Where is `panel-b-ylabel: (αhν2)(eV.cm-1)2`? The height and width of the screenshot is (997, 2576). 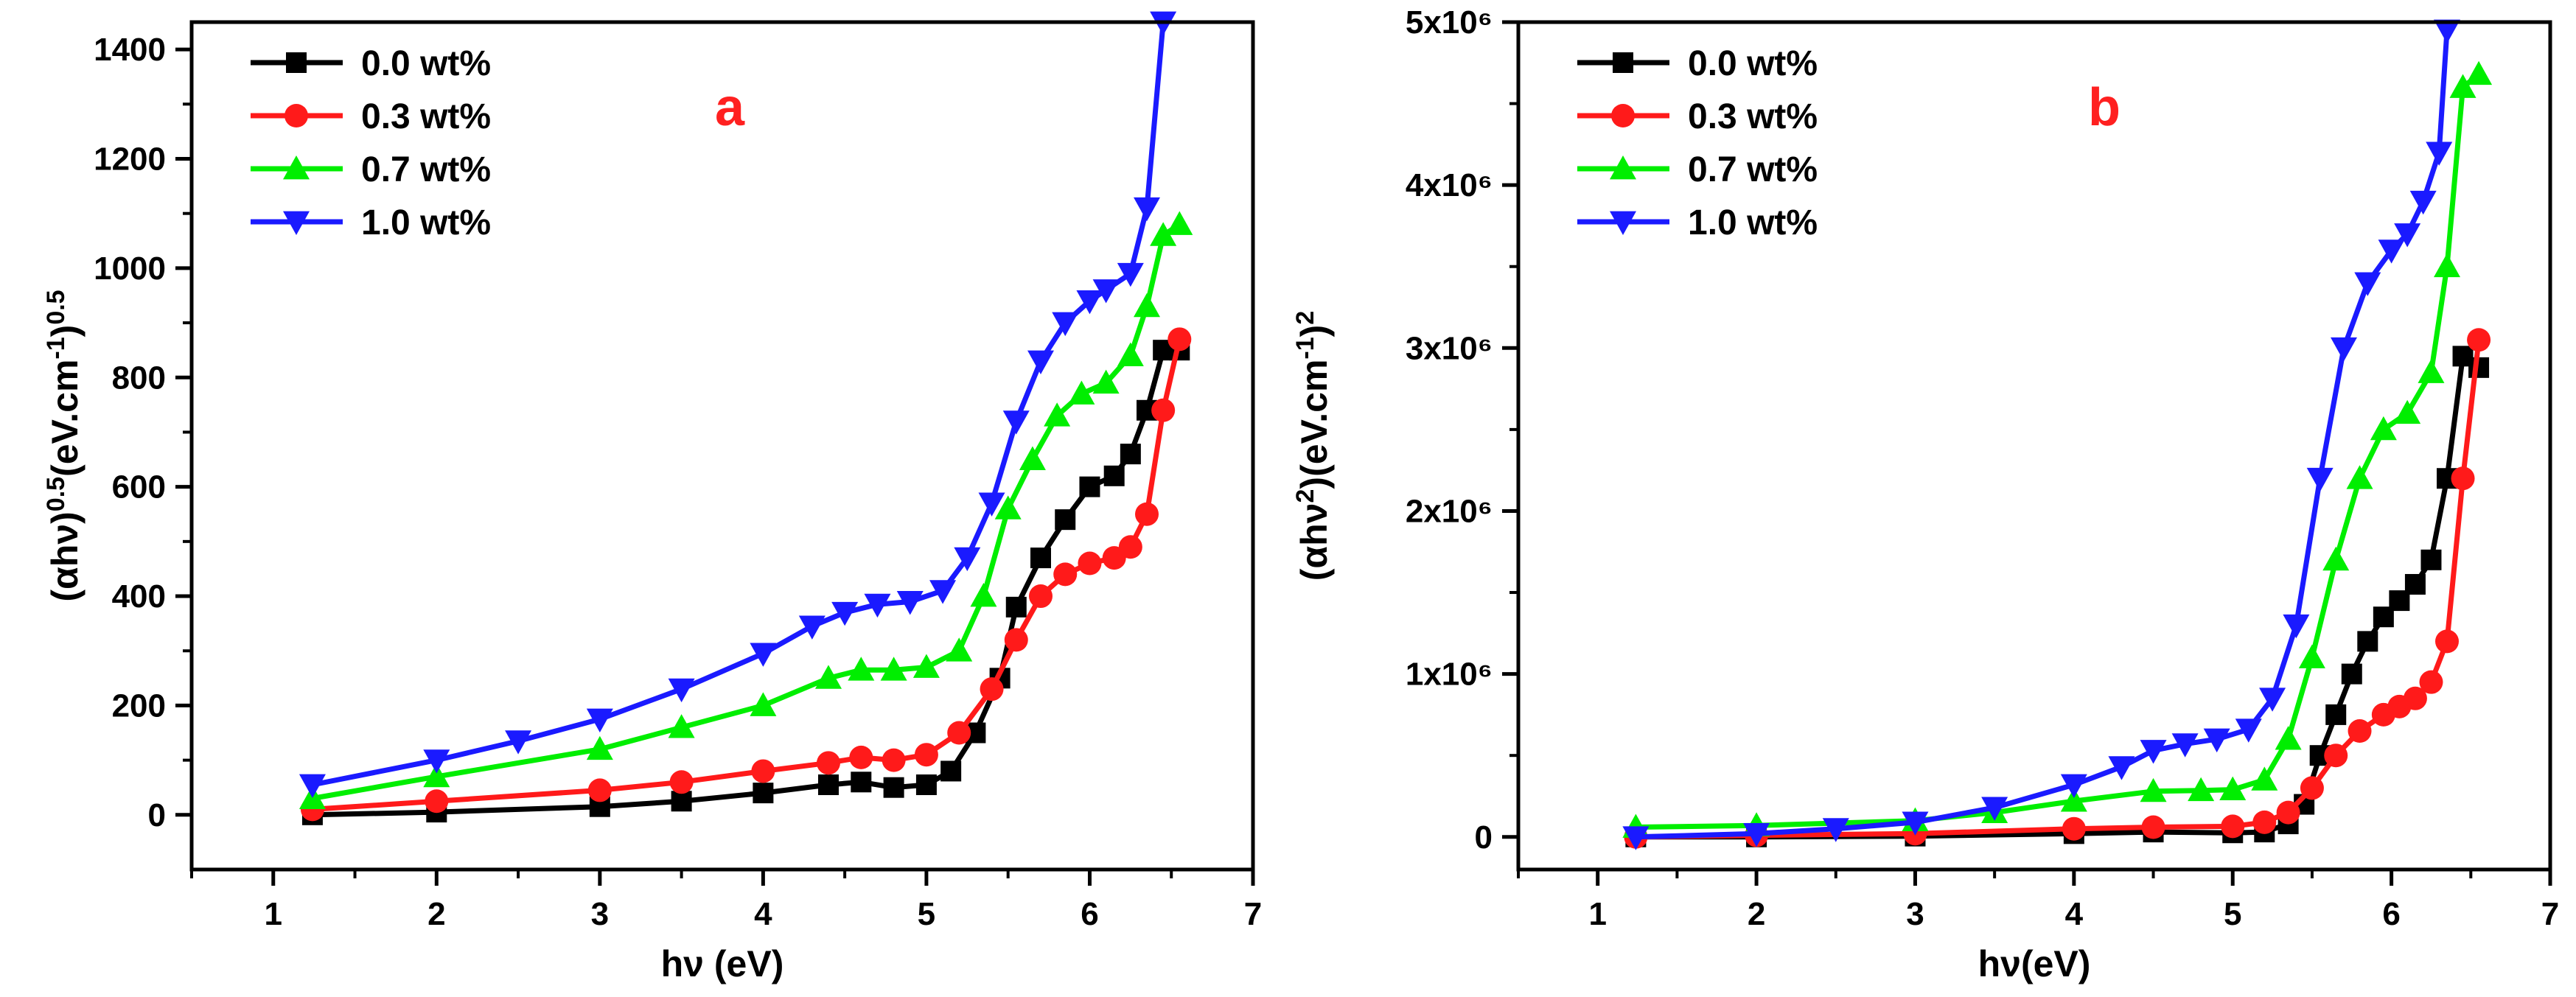 panel-b-ylabel: (αhν2)(eV.cm-1)2 is located at coordinates (1313, 446).